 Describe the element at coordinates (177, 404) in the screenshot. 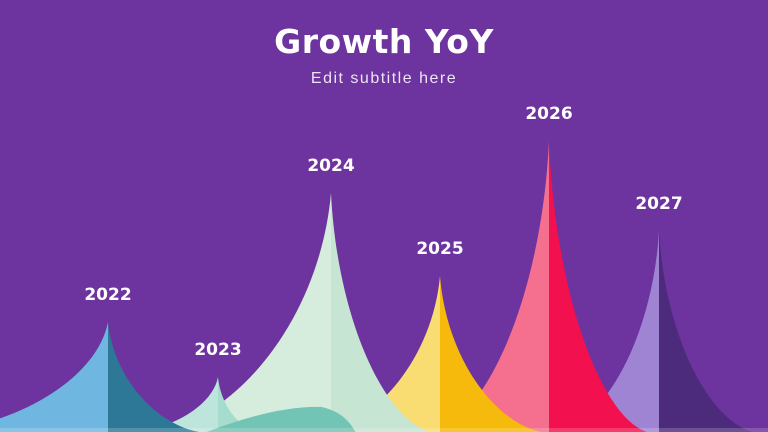

I see `peak-2023-left` at that location.